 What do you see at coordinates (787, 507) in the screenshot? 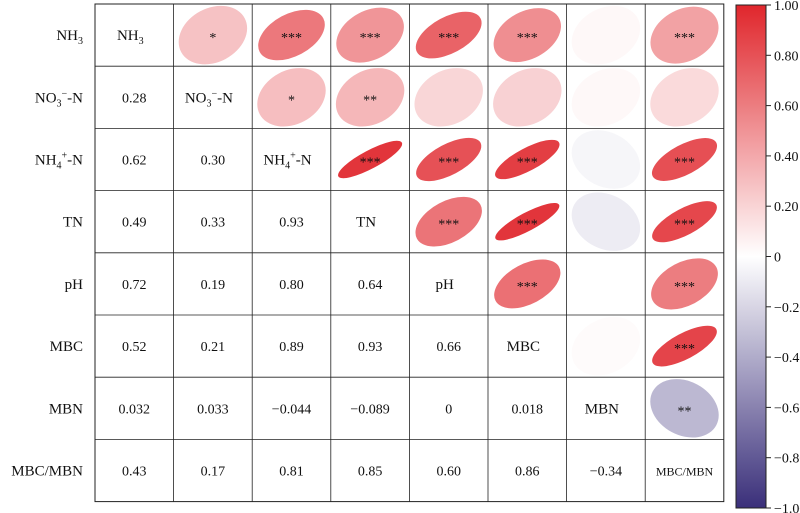
I see `colorbar-tick-label-10: −1.00` at bounding box center [787, 507].